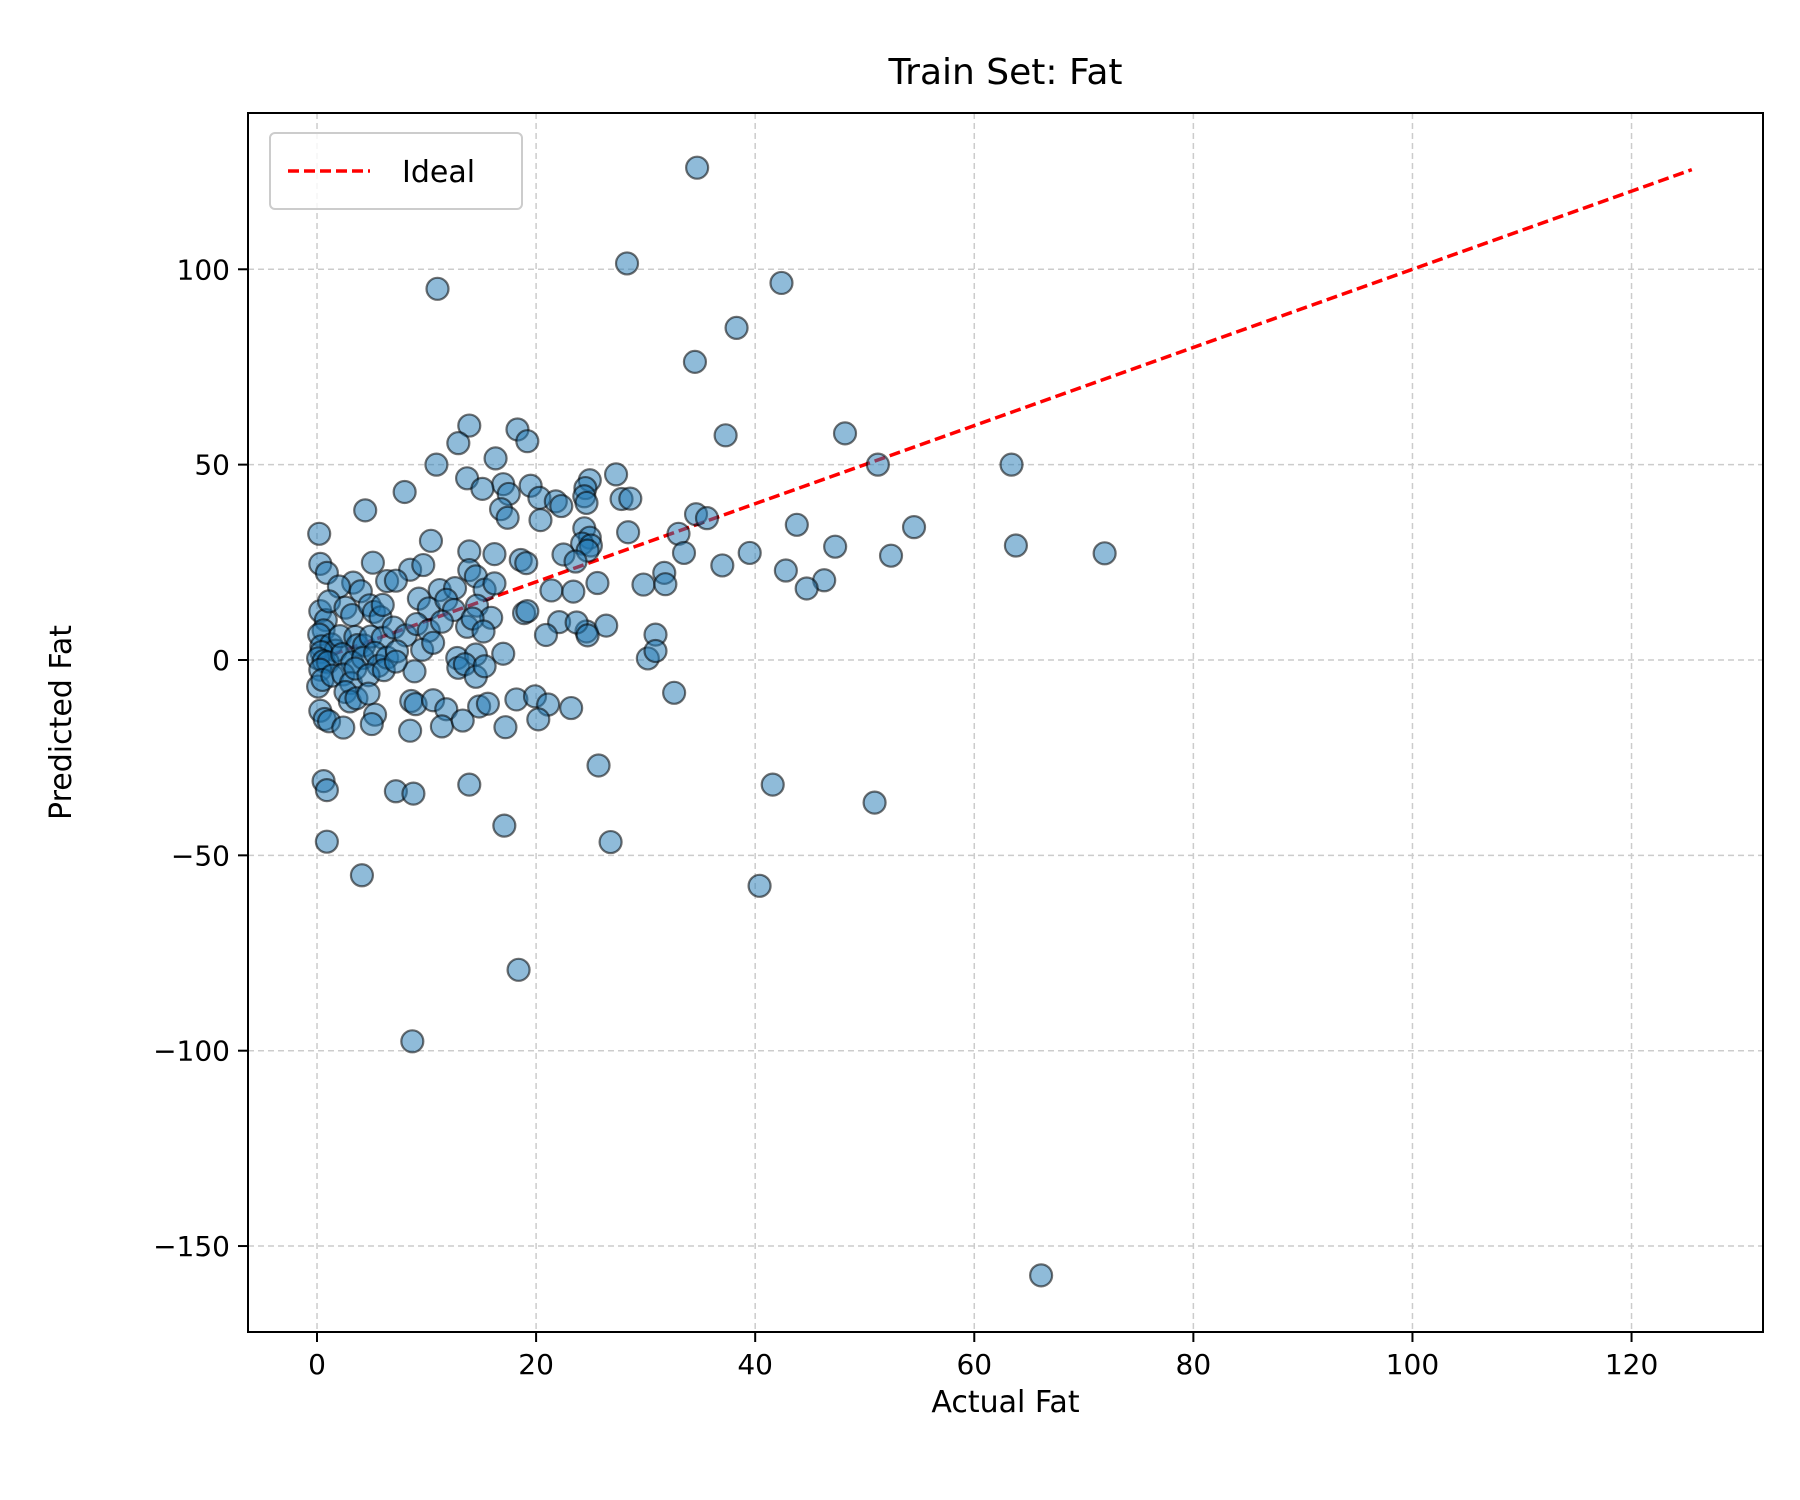  I want to click on y-axis-label: Predicted Fat, so click(61, 722).